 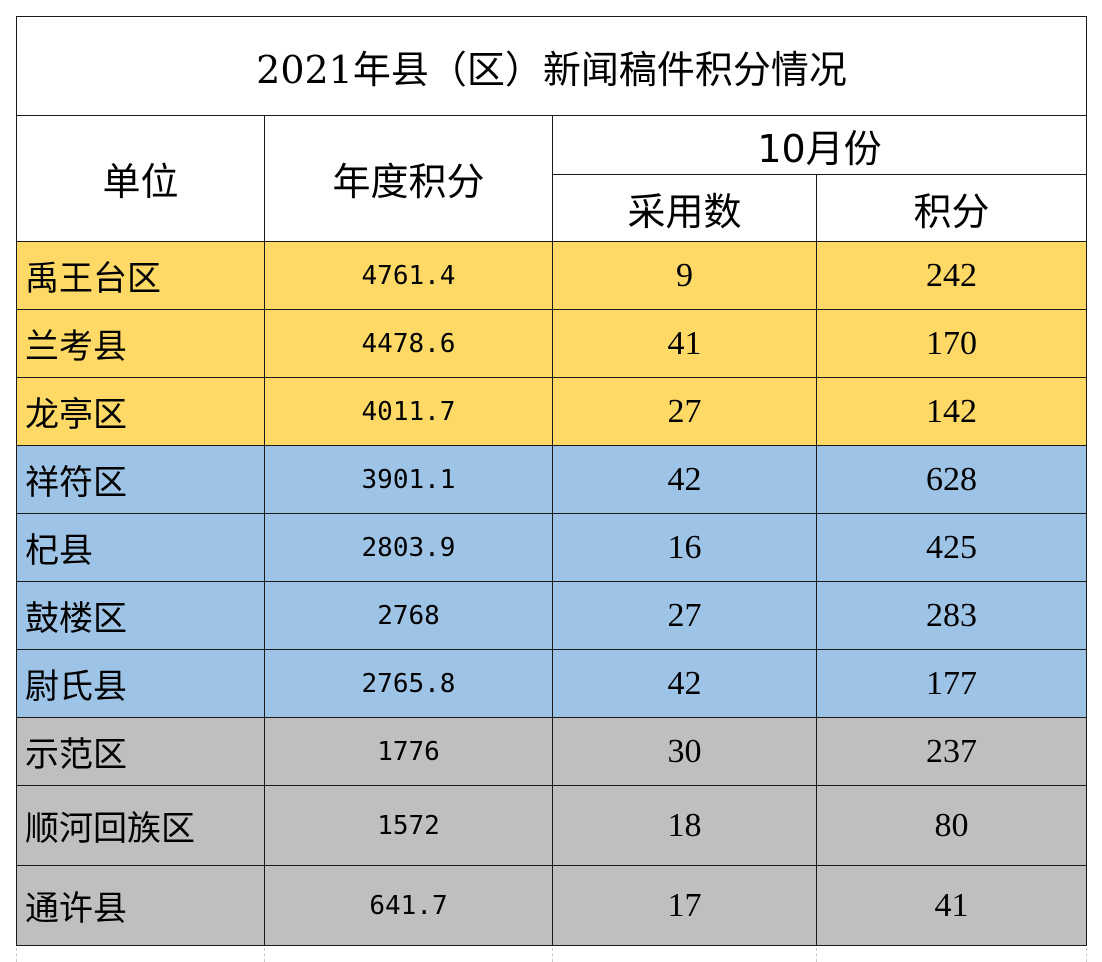 I want to click on unit-cell: 顺河回族区, so click(x=140, y=825).